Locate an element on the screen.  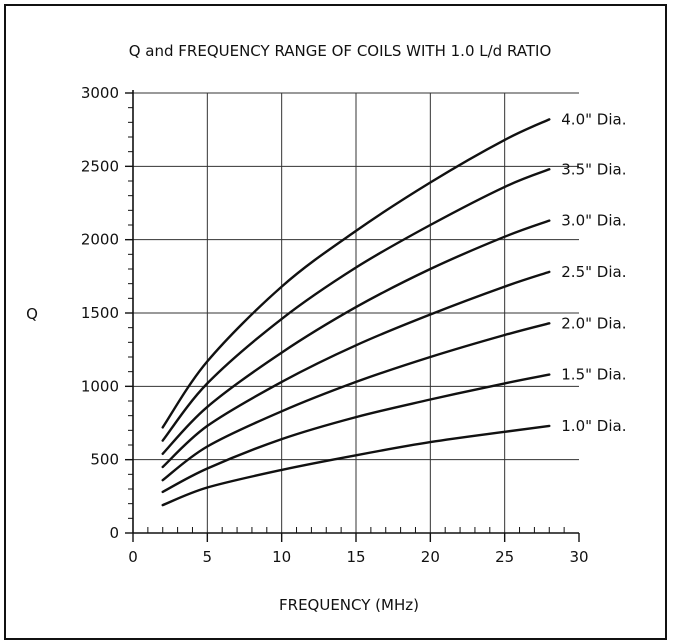
y-tick-label: 500 is located at coordinates (104, 460).